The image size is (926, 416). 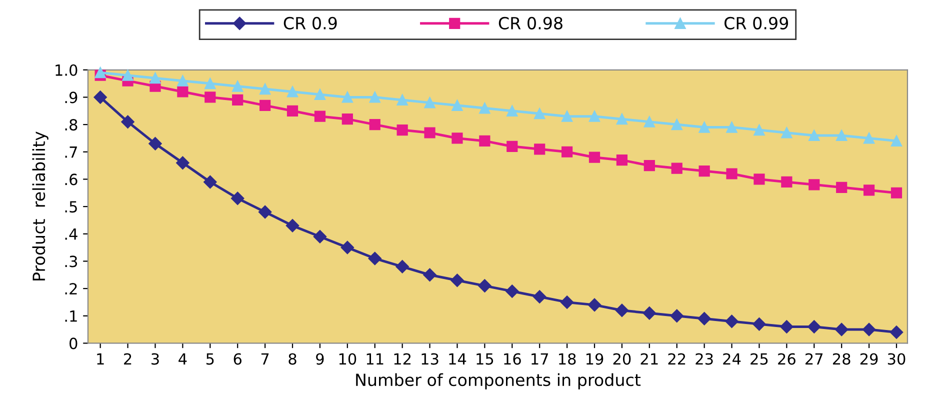 I want to click on x-tick-label: 18, so click(x=567, y=359).